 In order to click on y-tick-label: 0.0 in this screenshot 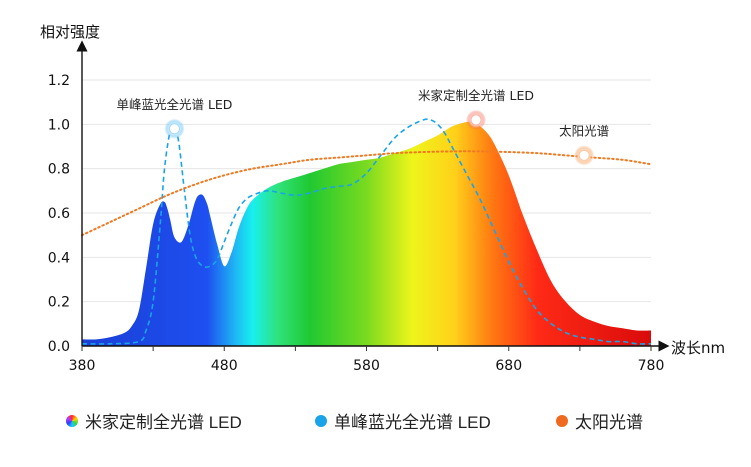, I will do `click(59, 347)`.